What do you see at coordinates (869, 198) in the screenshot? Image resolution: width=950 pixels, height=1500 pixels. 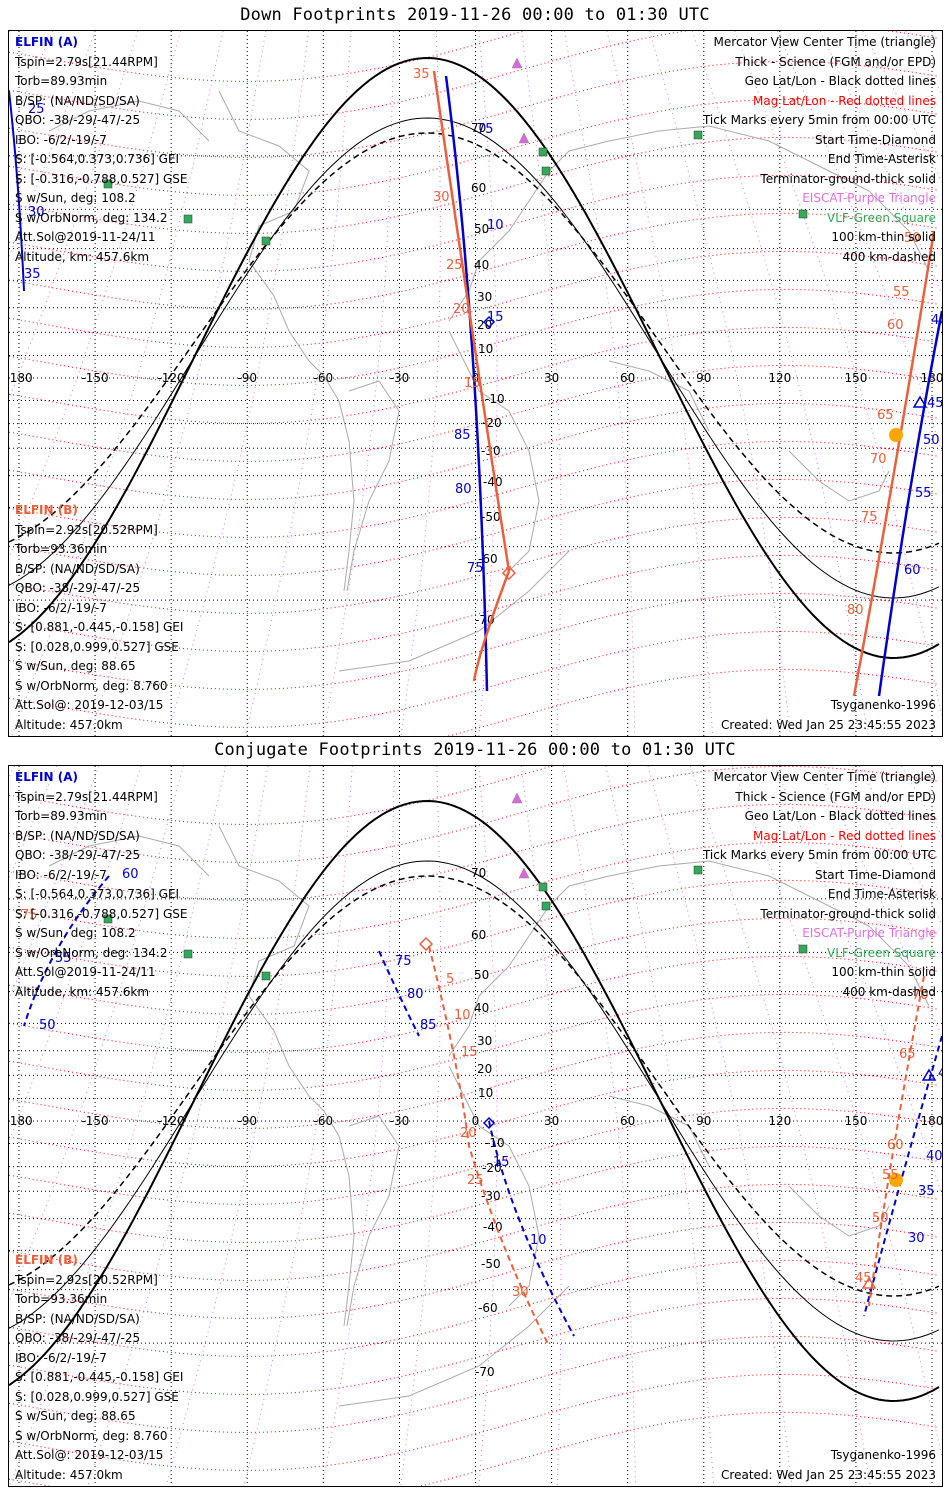 I see `legend-item: EISCAT-Purple Triangle` at bounding box center [869, 198].